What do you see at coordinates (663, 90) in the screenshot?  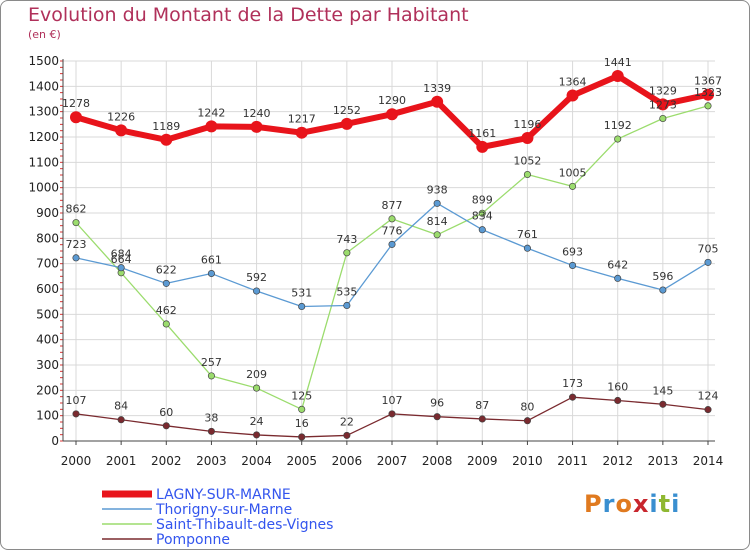 I see `data-label: 1329` at bounding box center [663, 90].